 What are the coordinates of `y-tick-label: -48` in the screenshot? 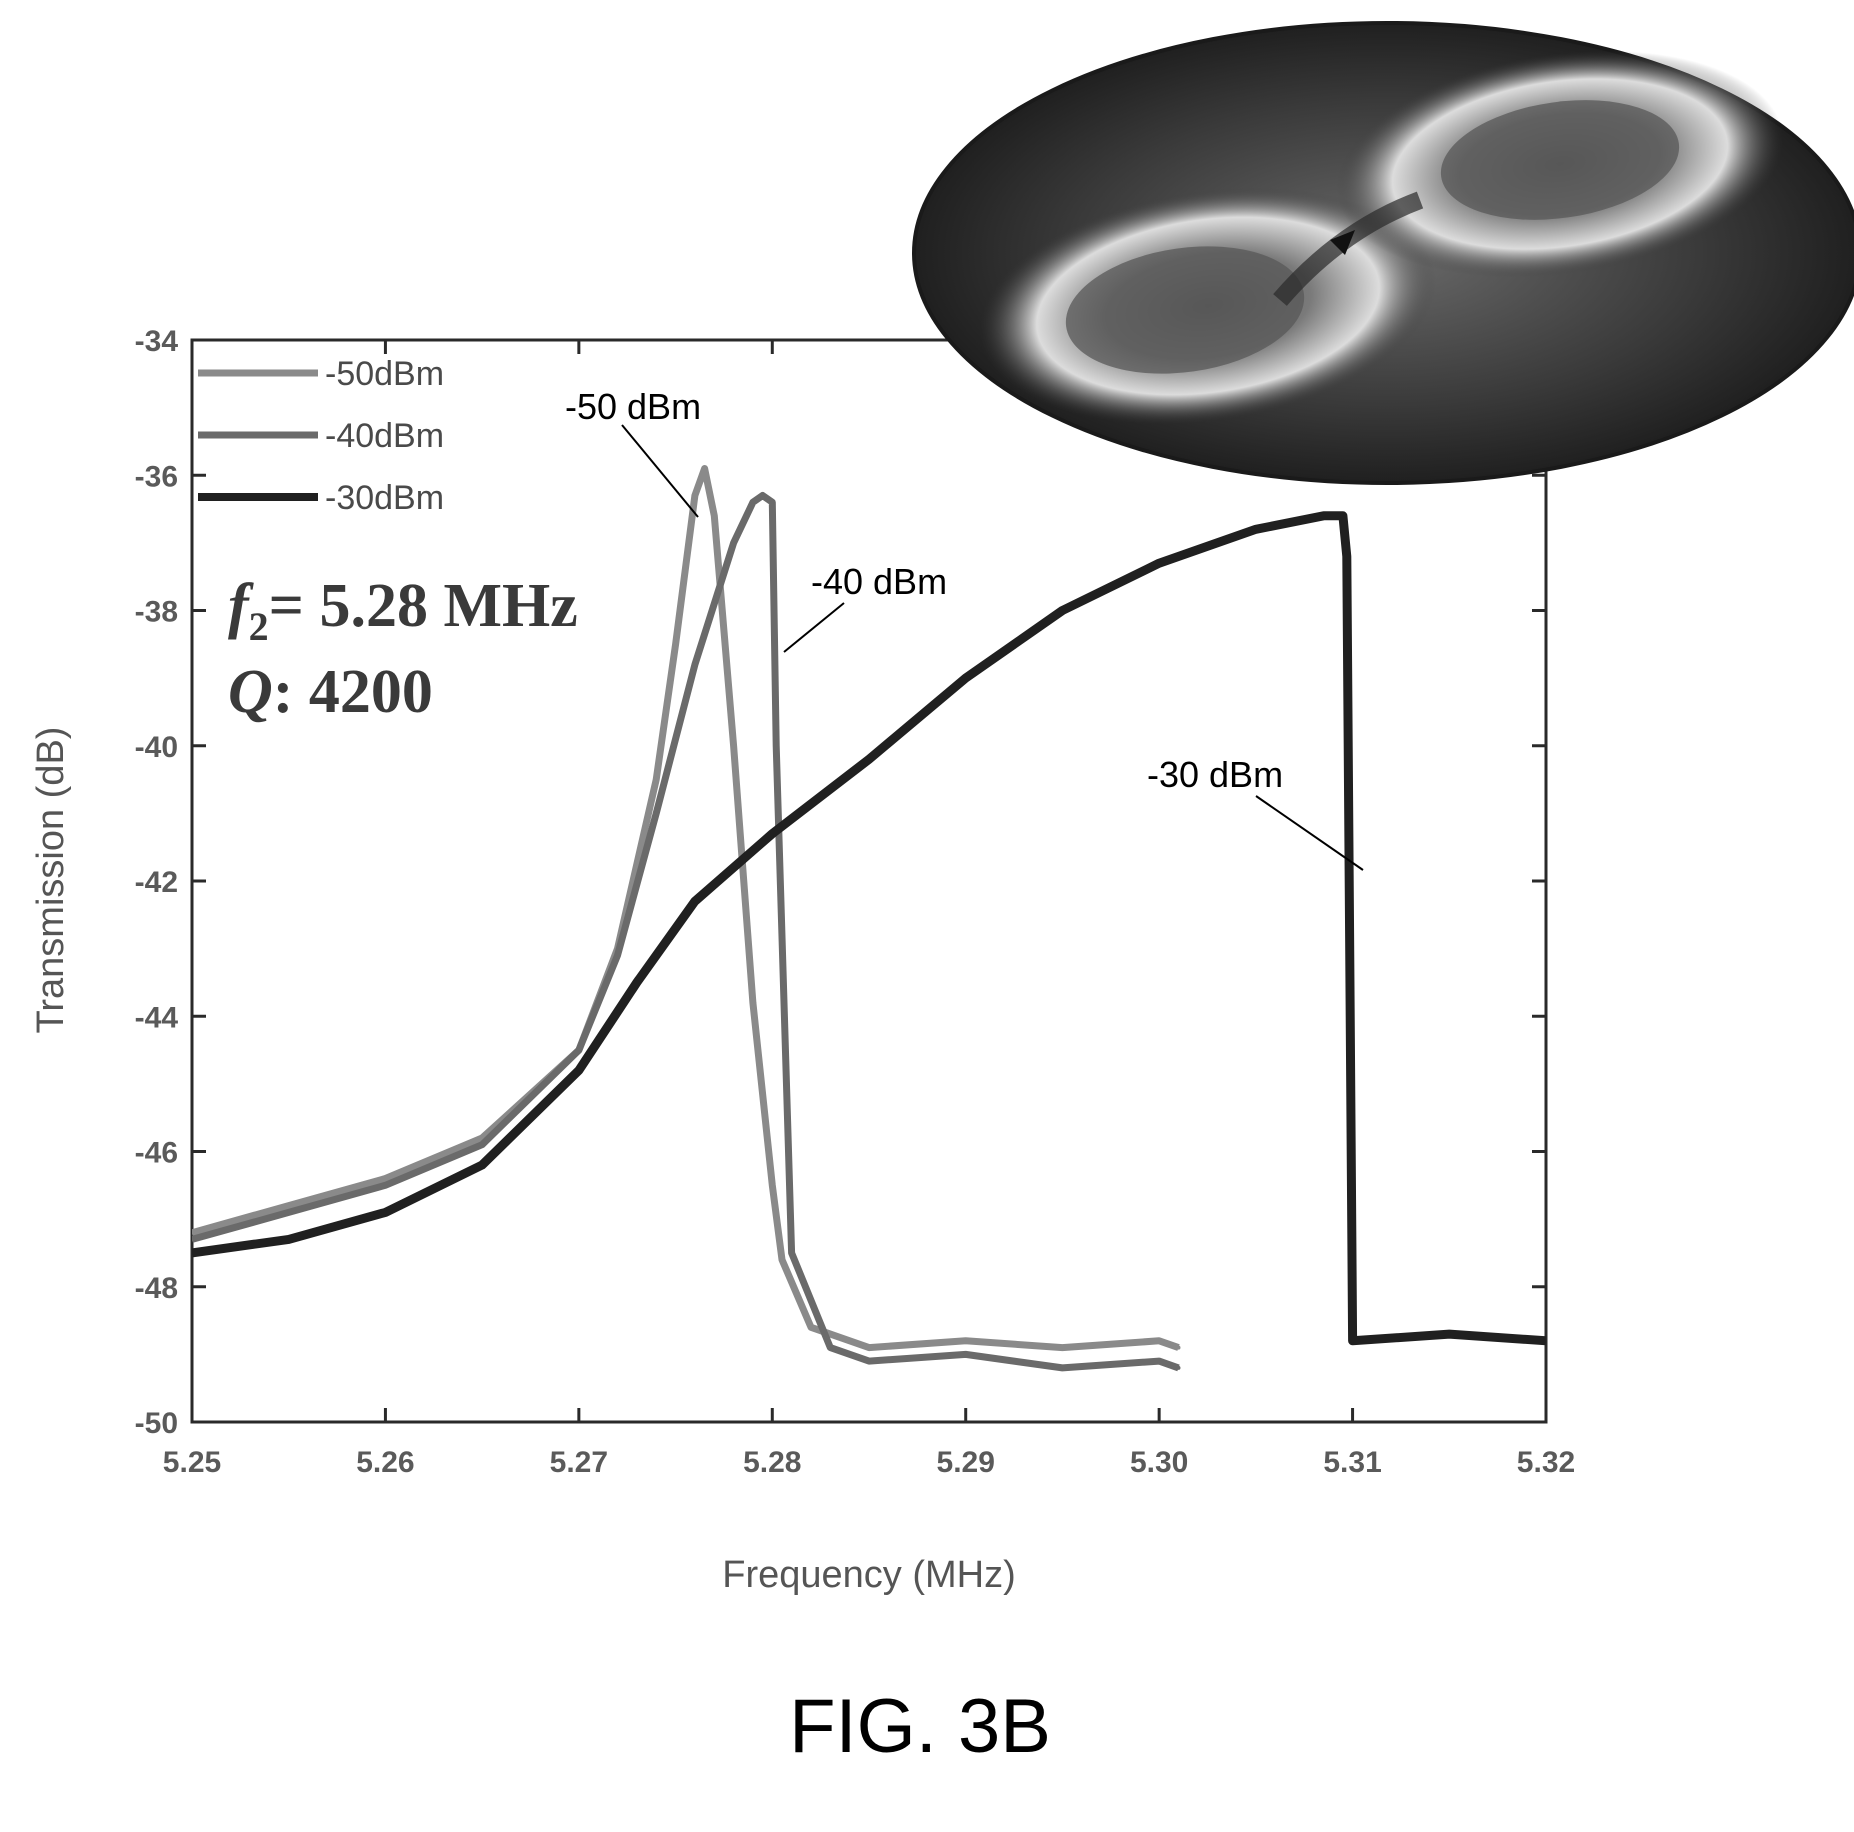 It's located at (156, 1288).